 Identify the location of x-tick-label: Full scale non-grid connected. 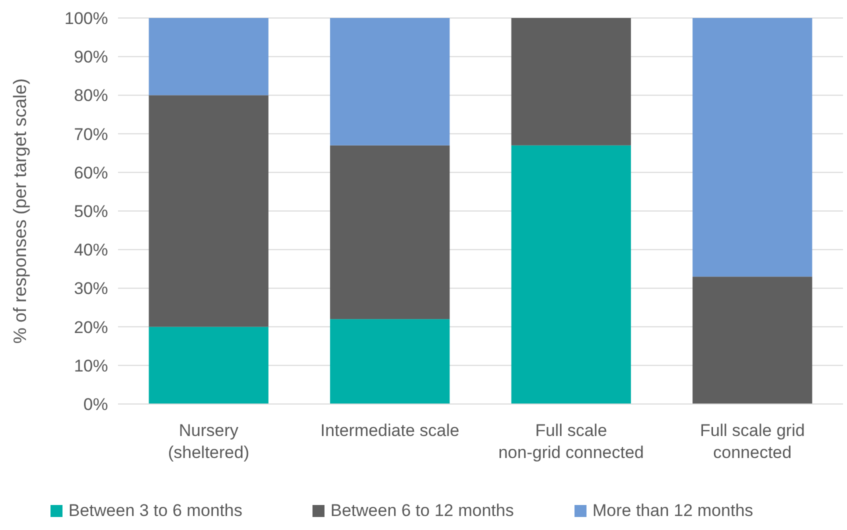
(571, 441).